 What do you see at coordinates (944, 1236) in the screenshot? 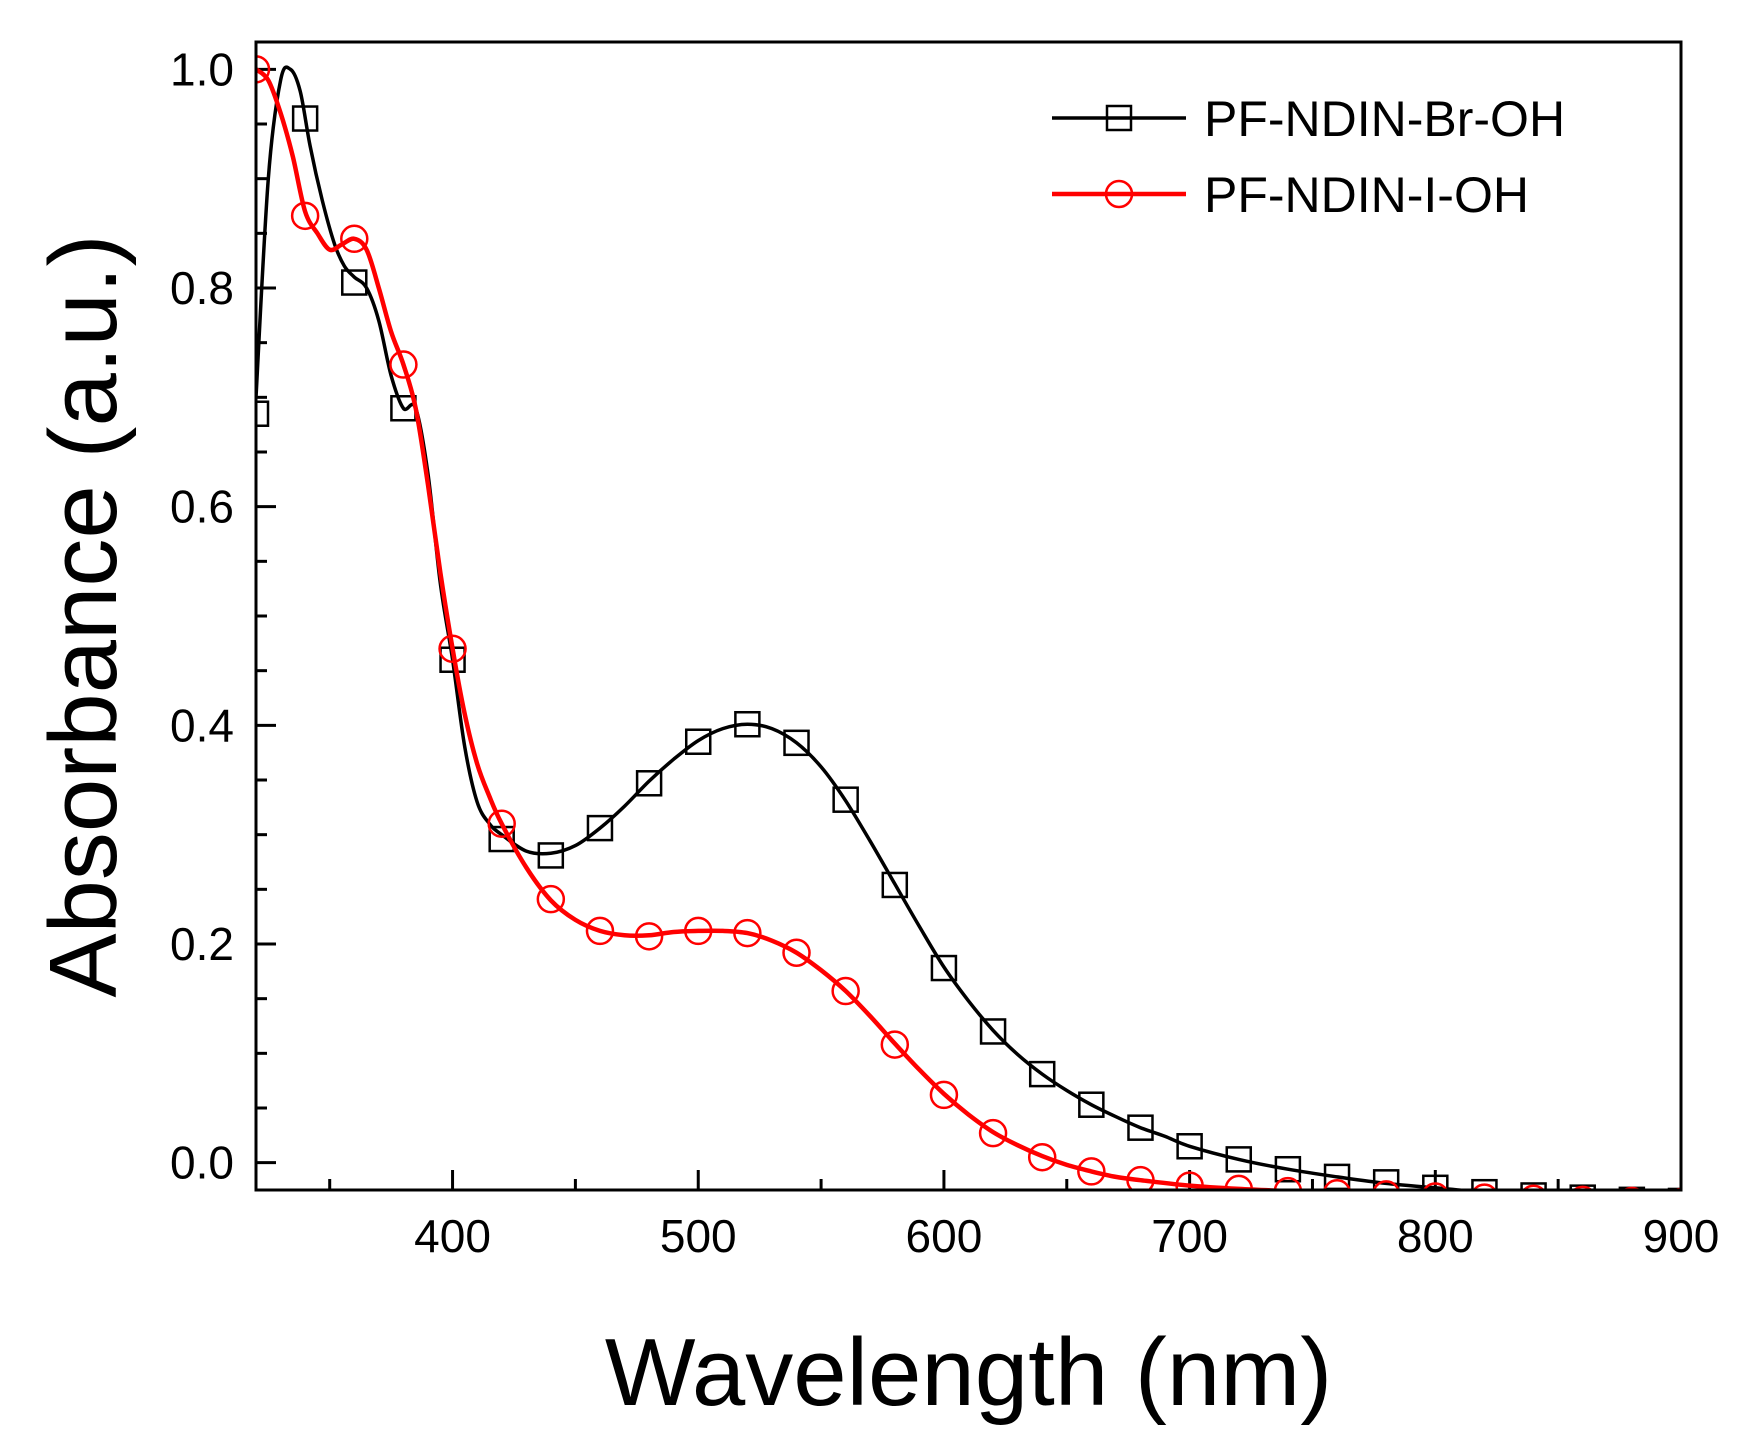
I see `x-tick-label: 600` at bounding box center [944, 1236].